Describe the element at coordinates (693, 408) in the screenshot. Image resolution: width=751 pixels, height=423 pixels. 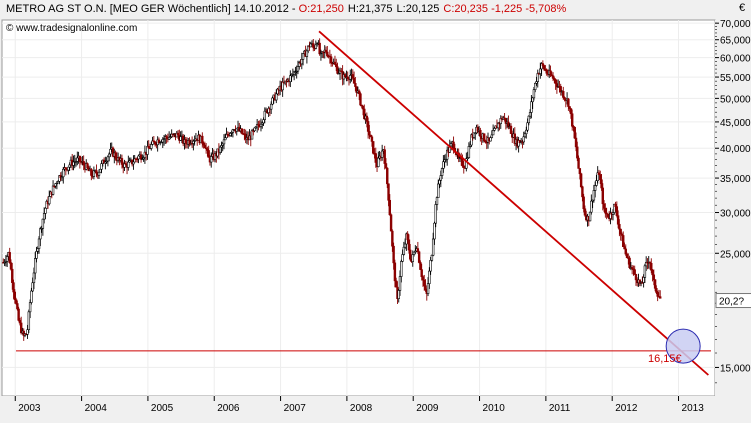
I see `x-tick-label: 2013` at that location.